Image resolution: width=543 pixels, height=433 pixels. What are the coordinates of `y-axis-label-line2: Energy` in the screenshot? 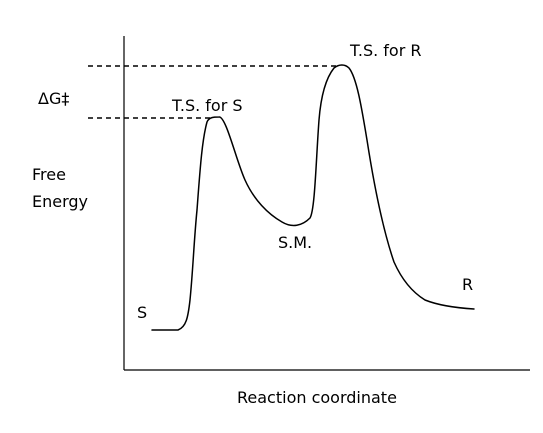 It's located at (60, 201).